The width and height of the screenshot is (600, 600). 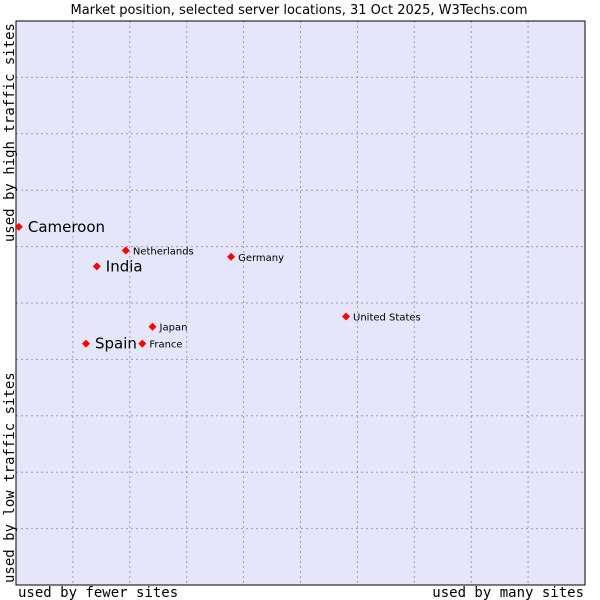 What do you see at coordinates (116, 344) in the screenshot?
I see `point-label-spain: Spain` at bounding box center [116, 344].